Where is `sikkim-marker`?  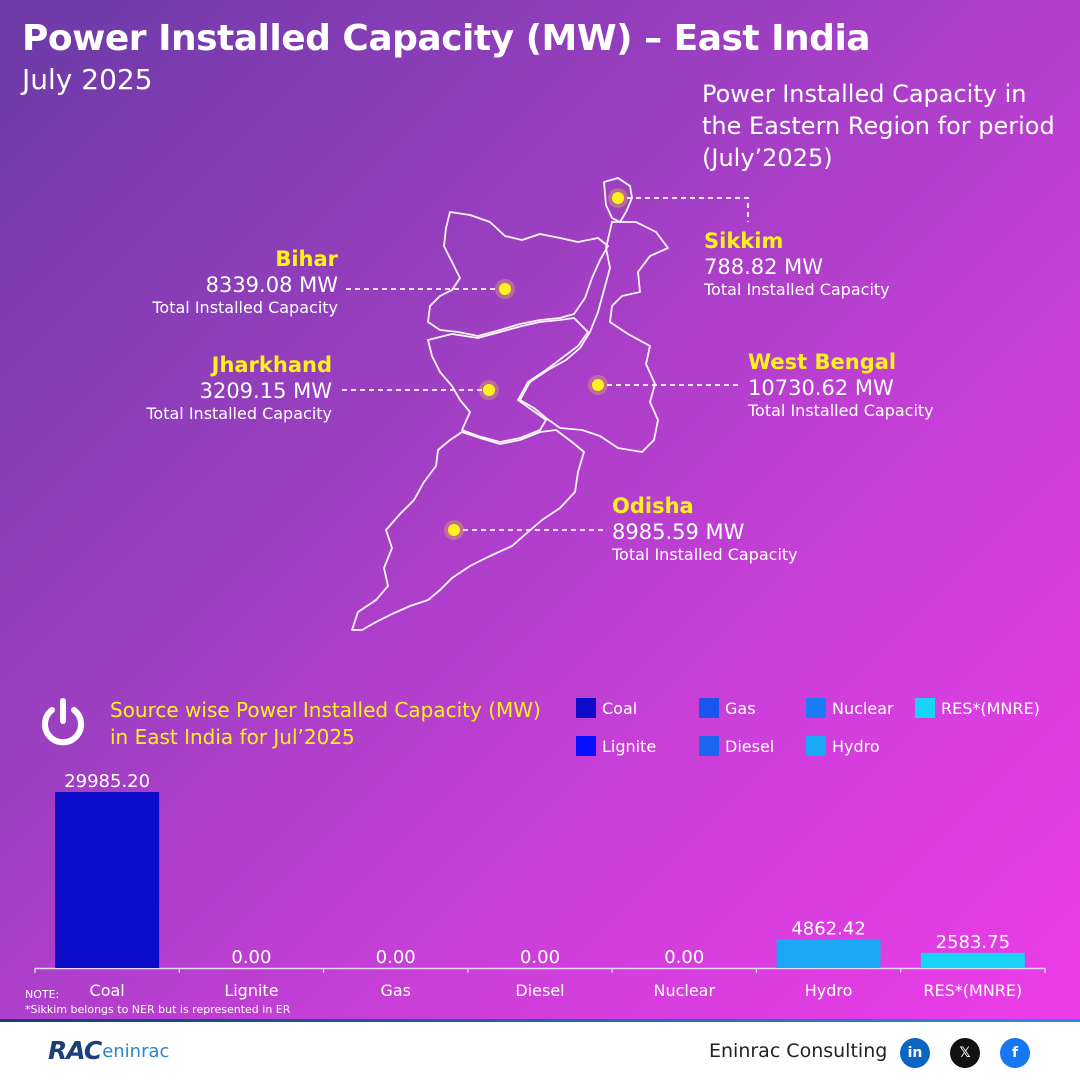
sikkim-marker is located at coordinates (618, 198).